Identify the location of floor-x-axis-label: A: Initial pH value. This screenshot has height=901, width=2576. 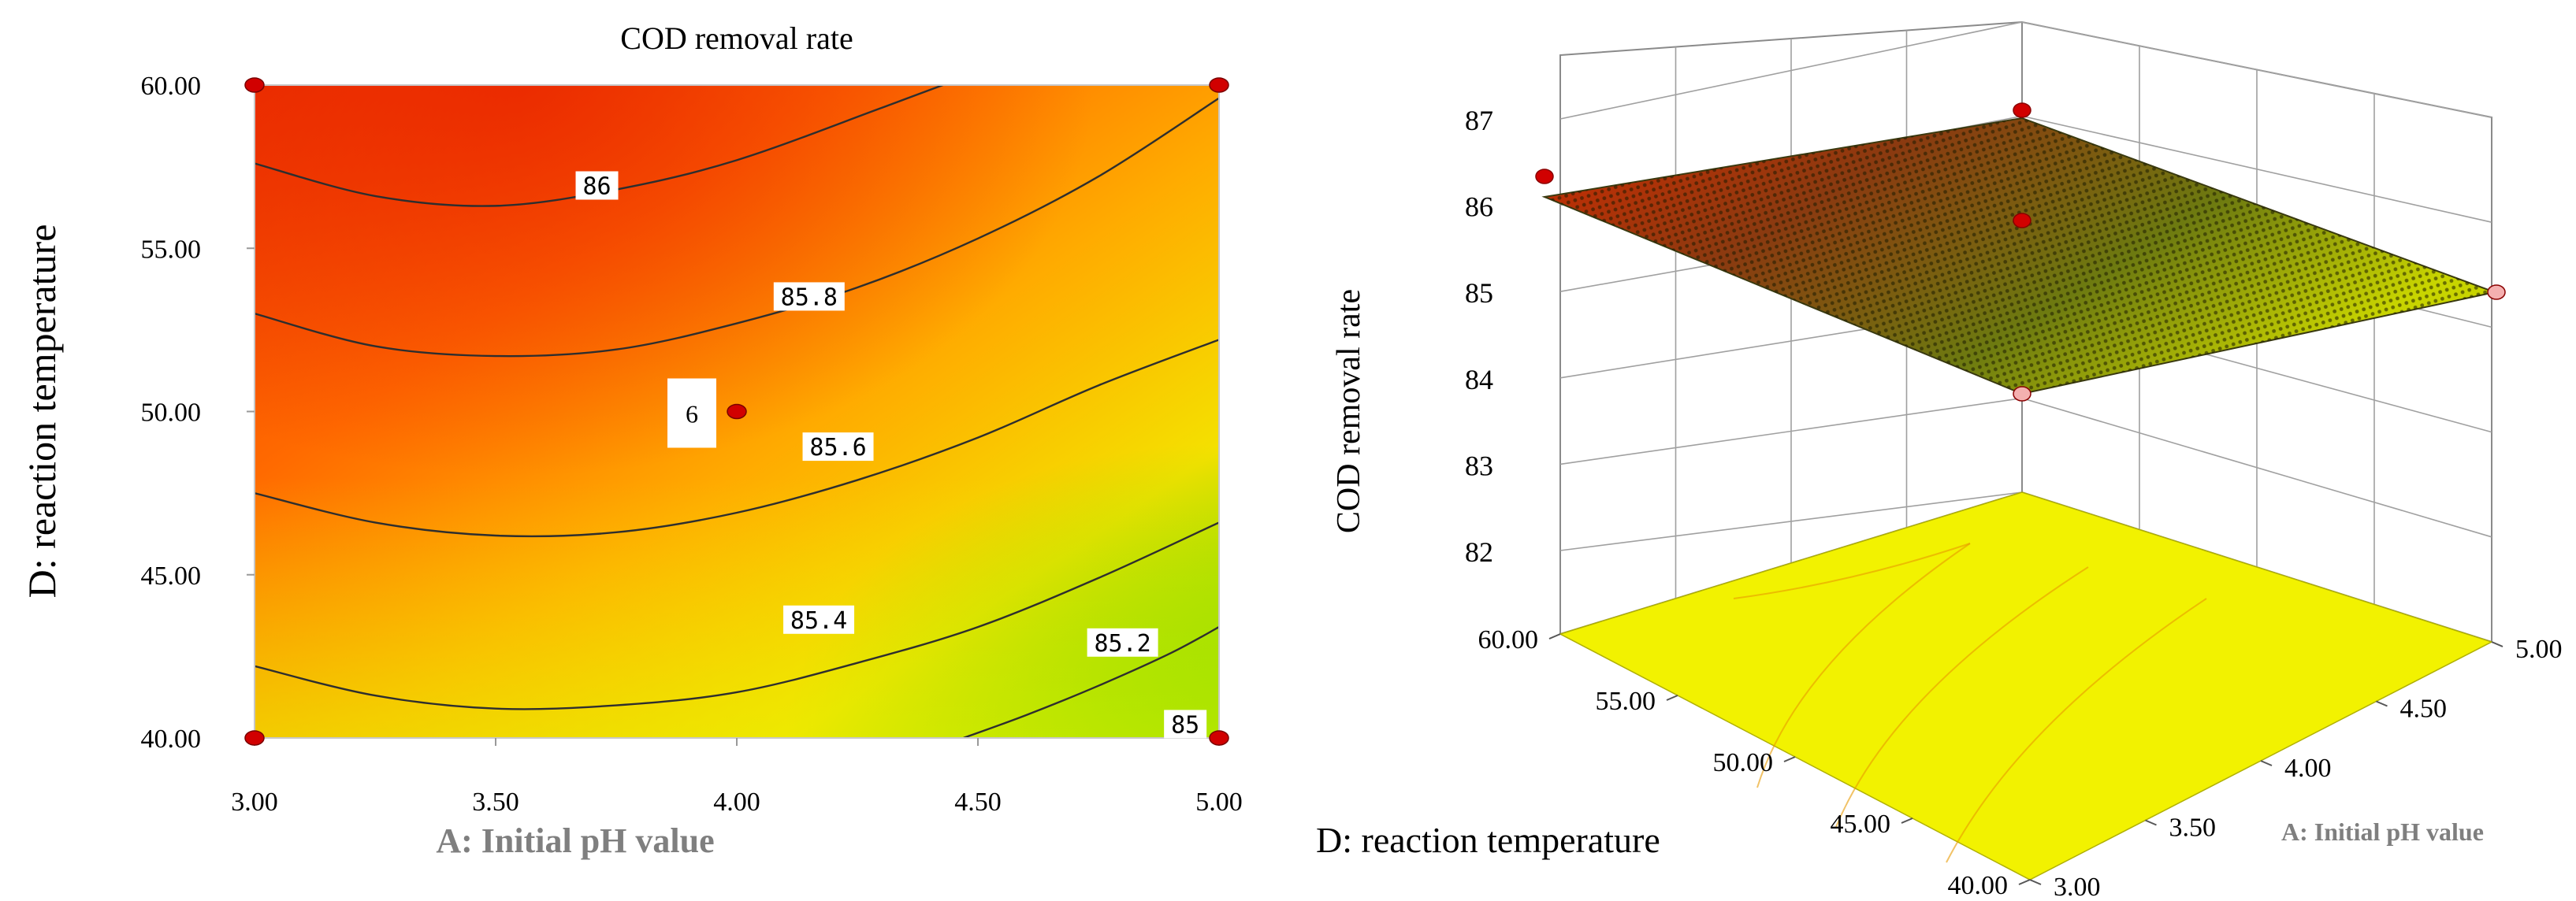
(2382, 832).